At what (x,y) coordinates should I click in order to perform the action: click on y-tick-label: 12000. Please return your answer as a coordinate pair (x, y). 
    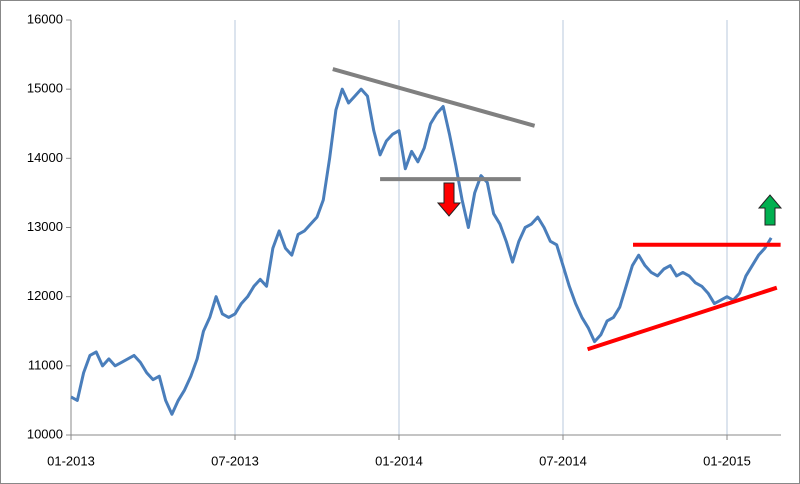
    Looking at the image, I should click on (45, 295).